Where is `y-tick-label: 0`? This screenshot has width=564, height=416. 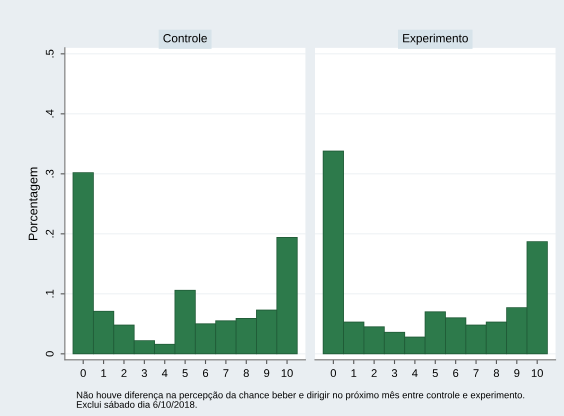
y-tick-label: 0 is located at coordinates (50, 353).